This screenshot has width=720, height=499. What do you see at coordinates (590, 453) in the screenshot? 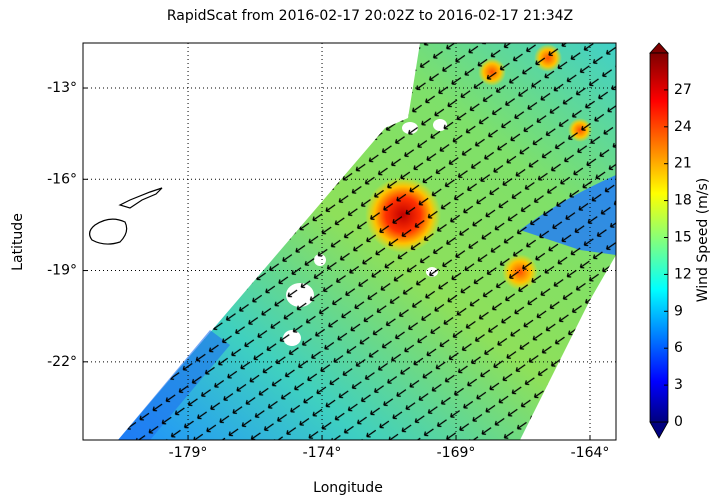
I see `x-tick-label: -164°` at bounding box center [590, 453].